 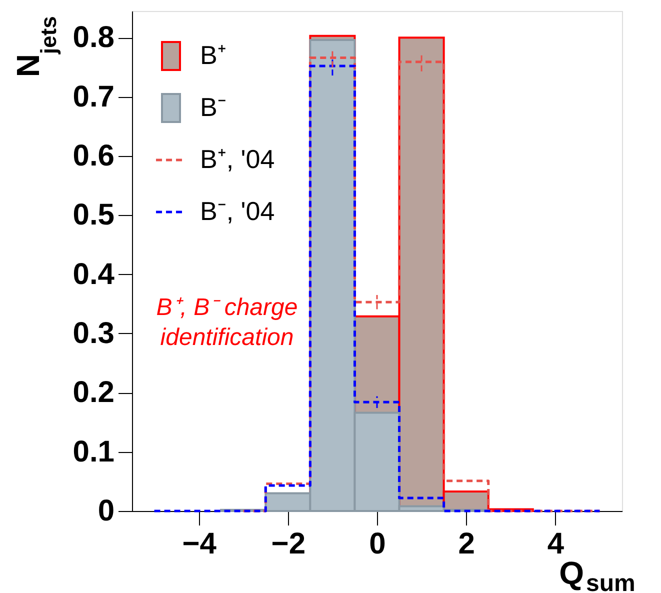 What do you see at coordinates (199, 544) in the screenshot?
I see `x-tick-label: −4` at bounding box center [199, 544].